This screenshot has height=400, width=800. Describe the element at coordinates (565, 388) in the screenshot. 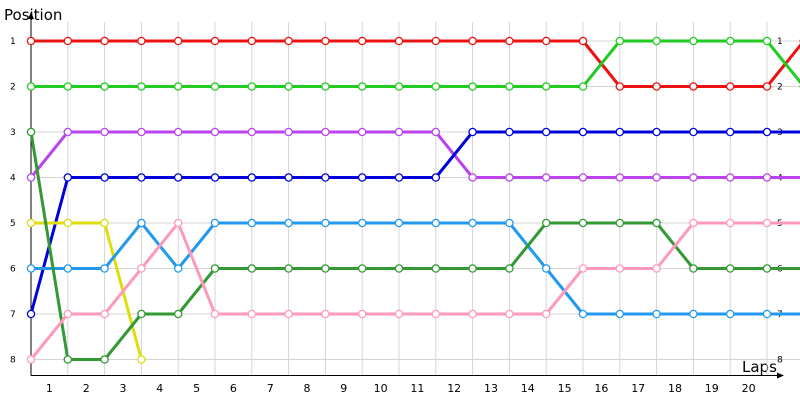

I see `x-tick-label: 15` at that location.